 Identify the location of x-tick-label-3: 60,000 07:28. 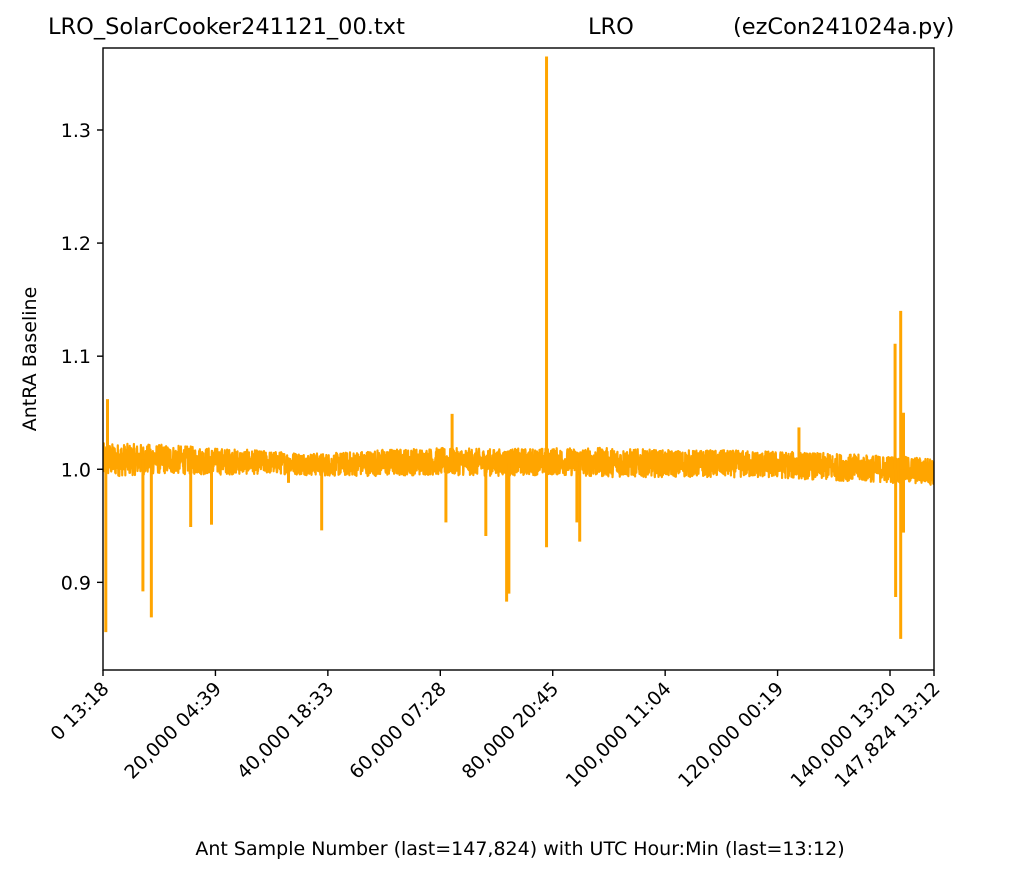
(398, 731).